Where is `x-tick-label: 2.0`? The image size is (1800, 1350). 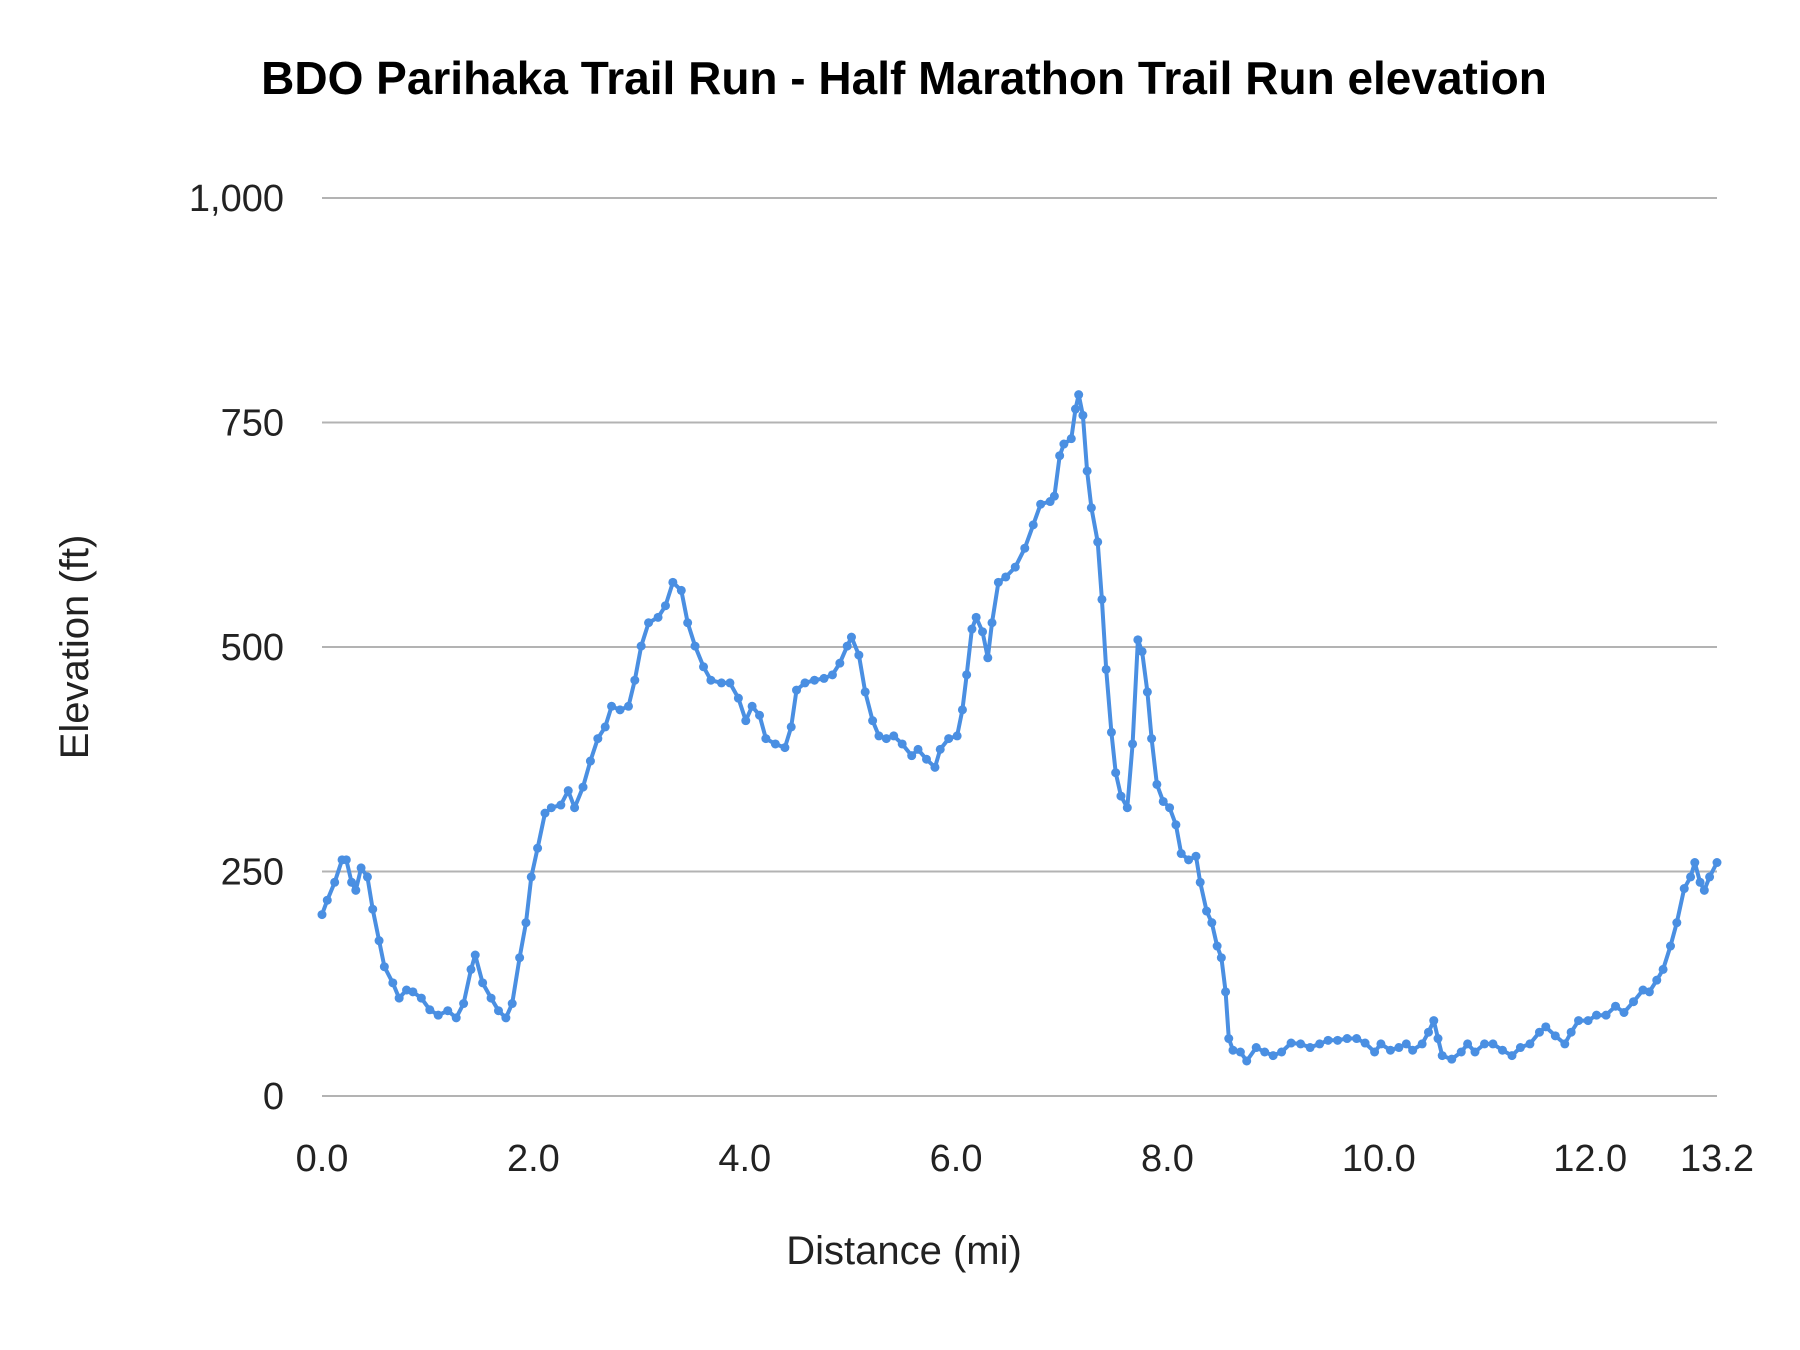
x-tick-label: 2.0 is located at coordinates (533, 1159).